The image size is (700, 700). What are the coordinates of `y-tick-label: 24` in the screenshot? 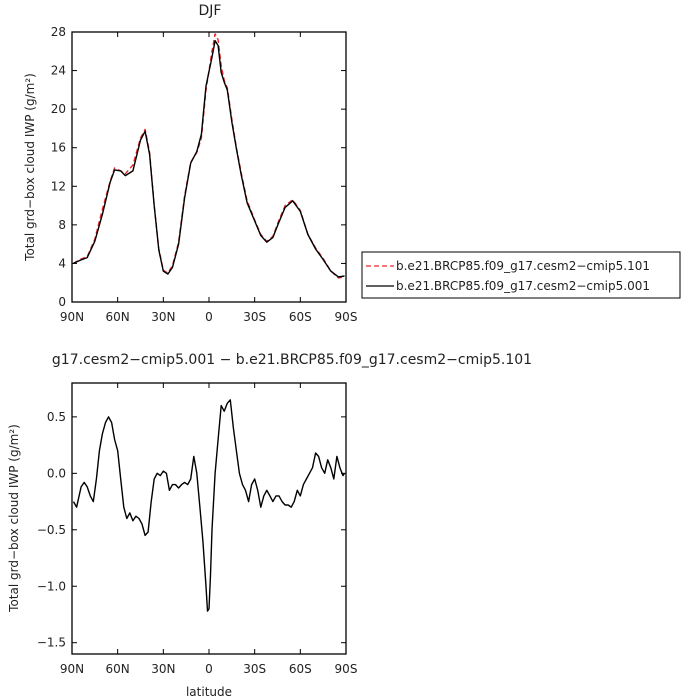 It's located at (58, 71).